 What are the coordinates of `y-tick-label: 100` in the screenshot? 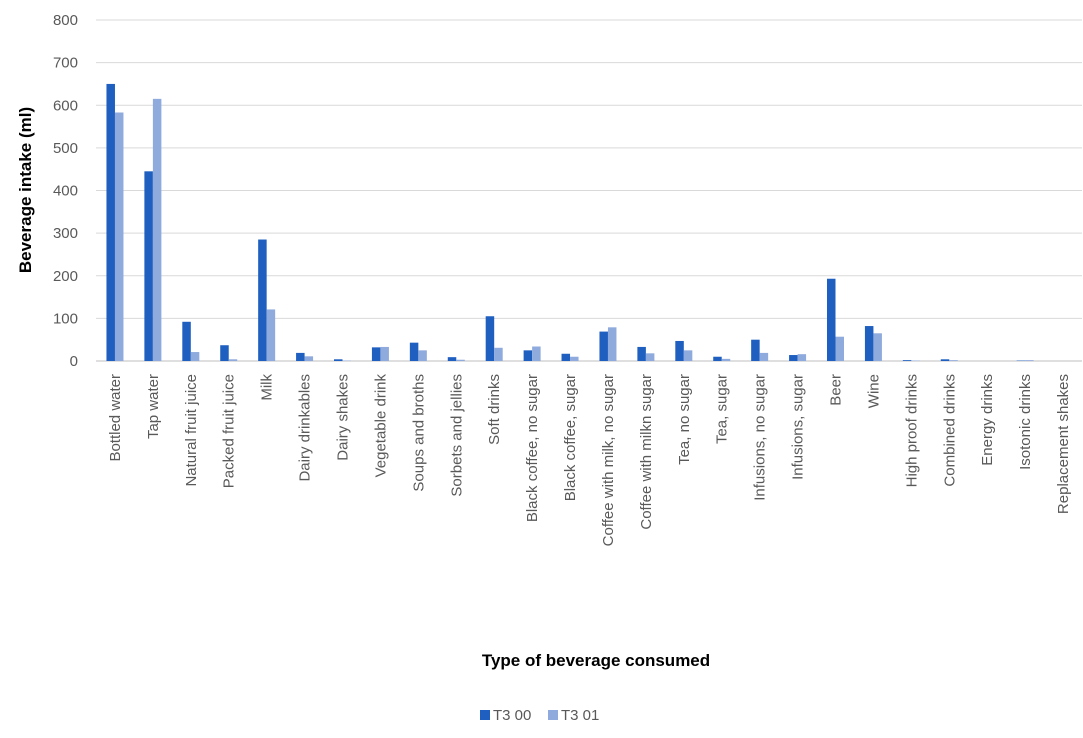 It's located at (65, 318).